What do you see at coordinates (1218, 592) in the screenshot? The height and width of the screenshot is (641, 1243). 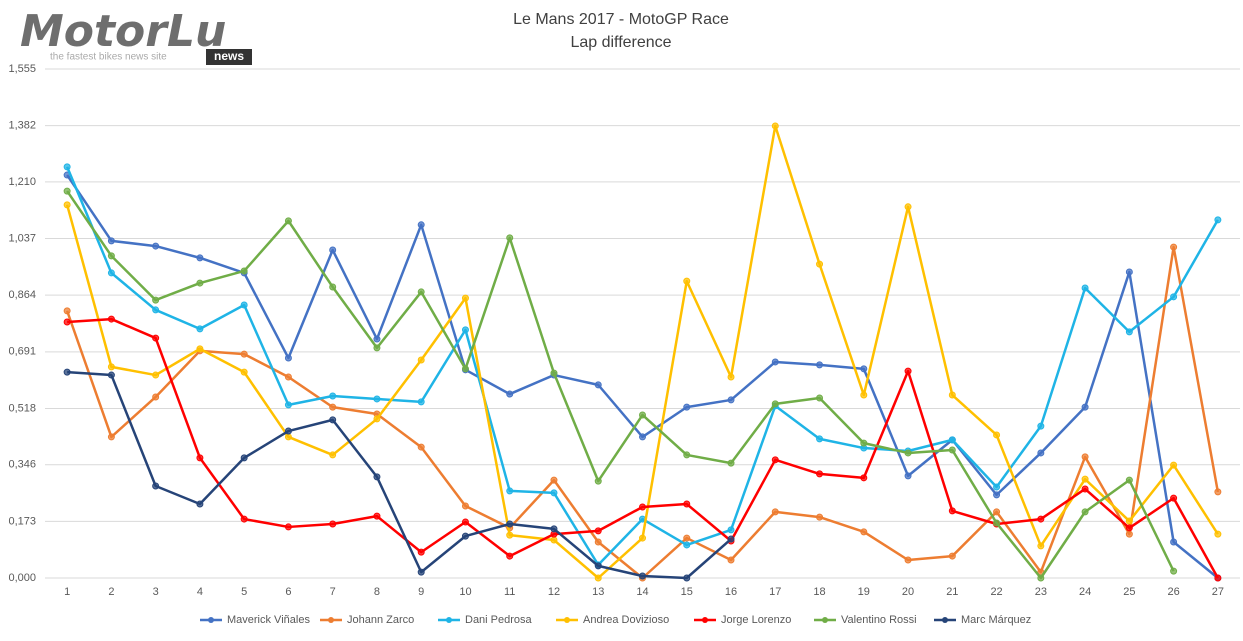 I see `x-tick-label: 27` at bounding box center [1218, 592].